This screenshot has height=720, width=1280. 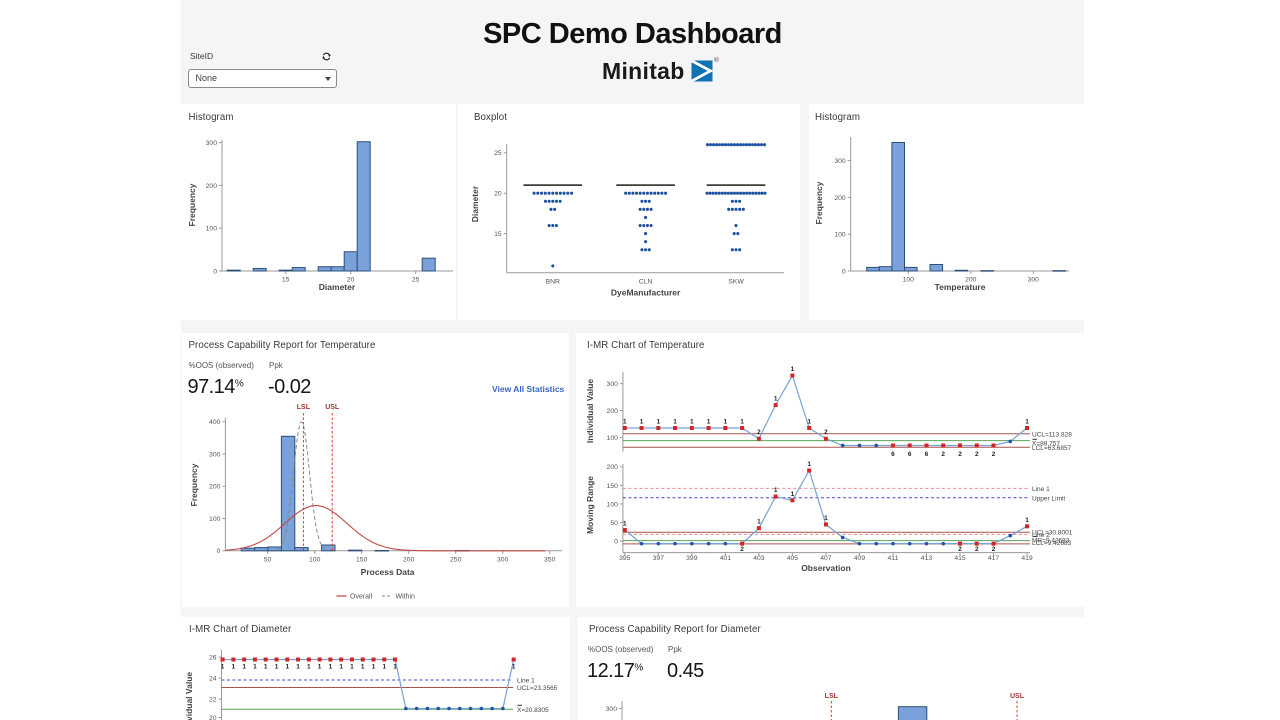 I want to click on svg-text: 413, so click(x=927, y=558).